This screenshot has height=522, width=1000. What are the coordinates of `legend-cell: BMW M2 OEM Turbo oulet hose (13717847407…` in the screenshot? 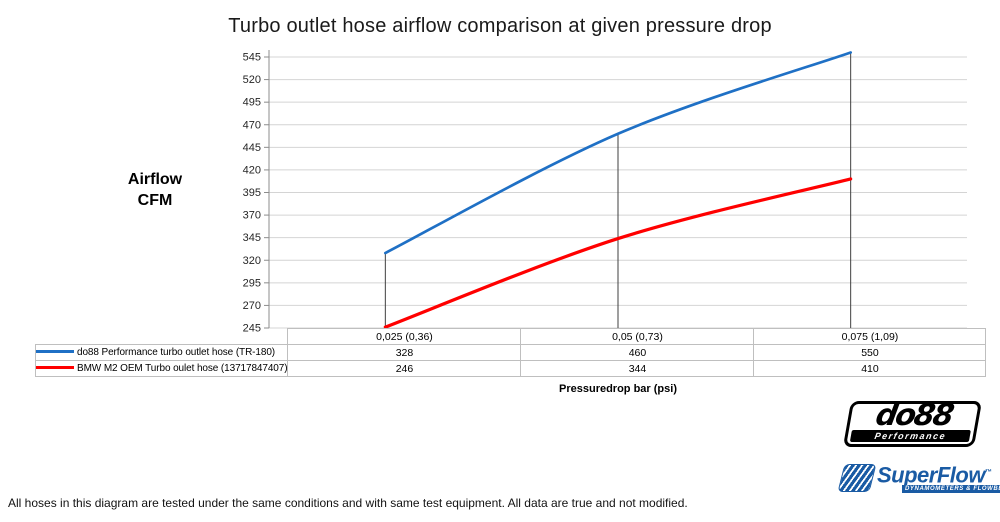 It's located at (161, 368).